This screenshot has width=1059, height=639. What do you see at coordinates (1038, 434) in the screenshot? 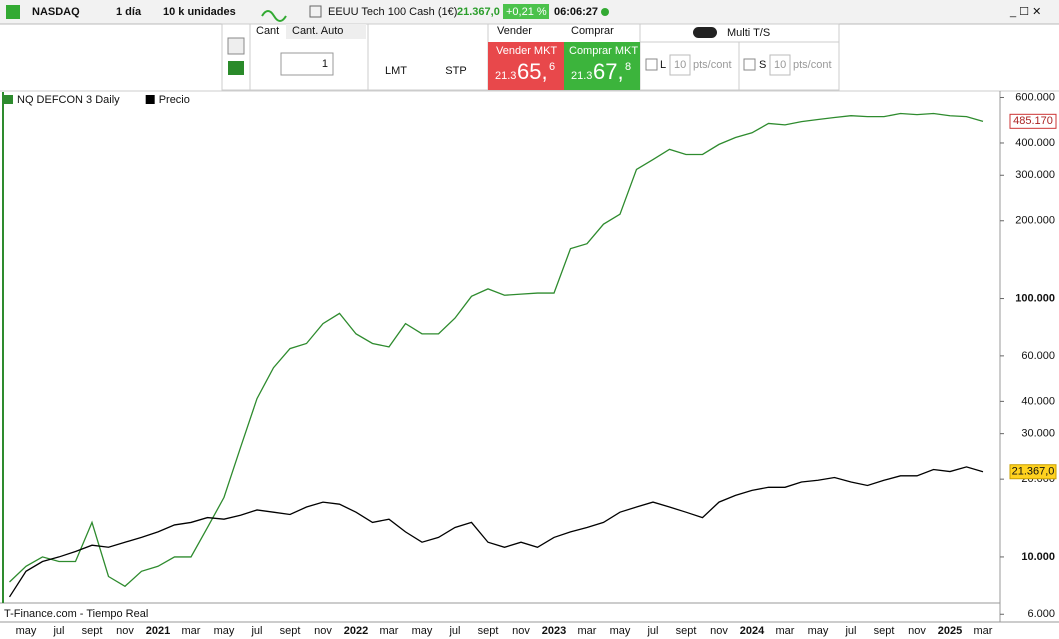
I see `y-tick-label: 30.000` at bounding box center [1038, 434].